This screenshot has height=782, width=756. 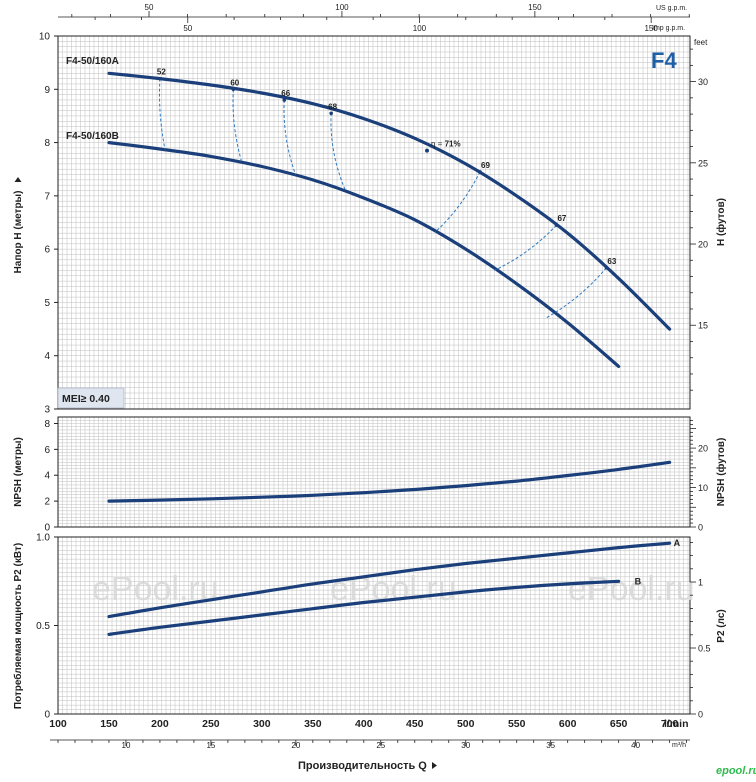 I want to click on npsh-y-tick-label: 0, so click(x=47, y=528).